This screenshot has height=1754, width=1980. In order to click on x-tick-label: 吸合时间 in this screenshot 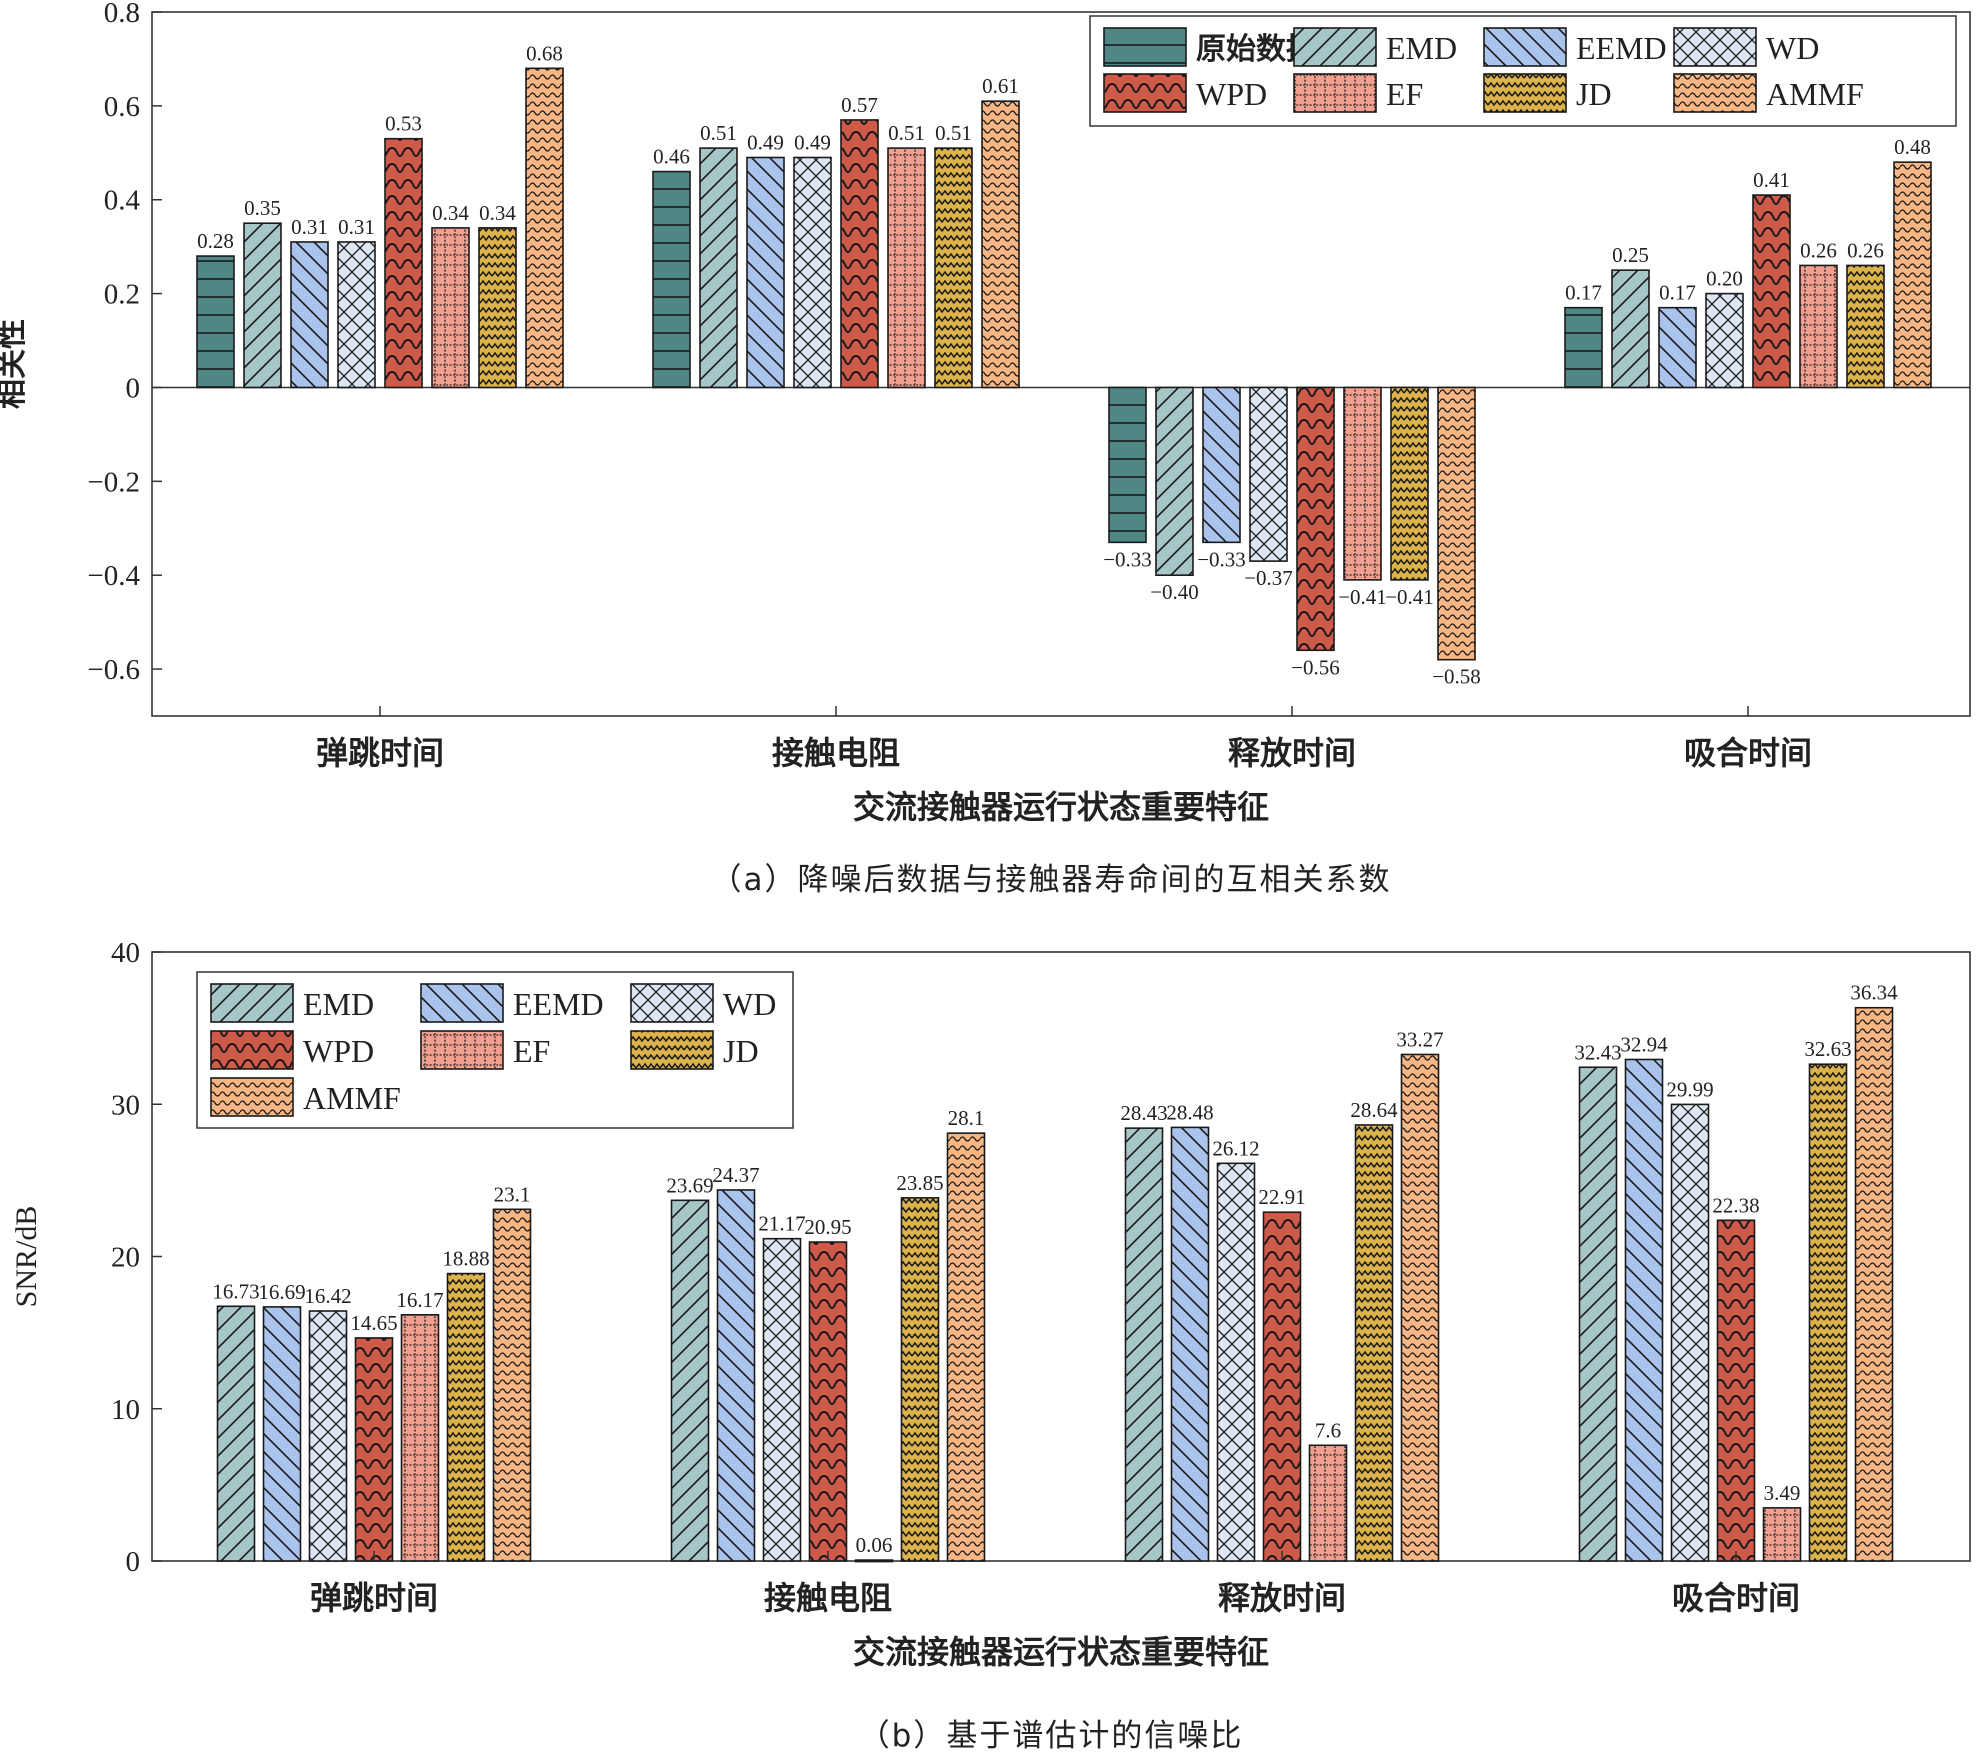, I will do `click(1736, 1598)`.